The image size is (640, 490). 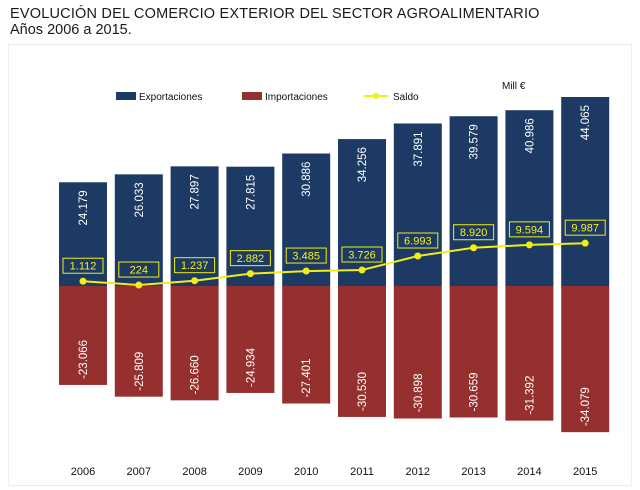 What do you see at coordinates (84, 359) in the screenshot?
I see `label-importaciones-2006: -23.066` at bounding box center [84, 359].